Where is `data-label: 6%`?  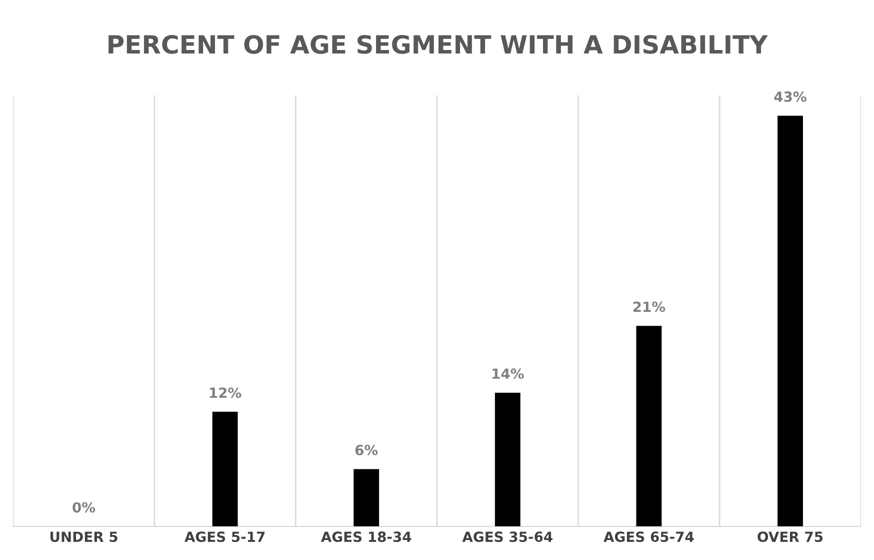
data-label: 6% is located at coordinates (366, 450).